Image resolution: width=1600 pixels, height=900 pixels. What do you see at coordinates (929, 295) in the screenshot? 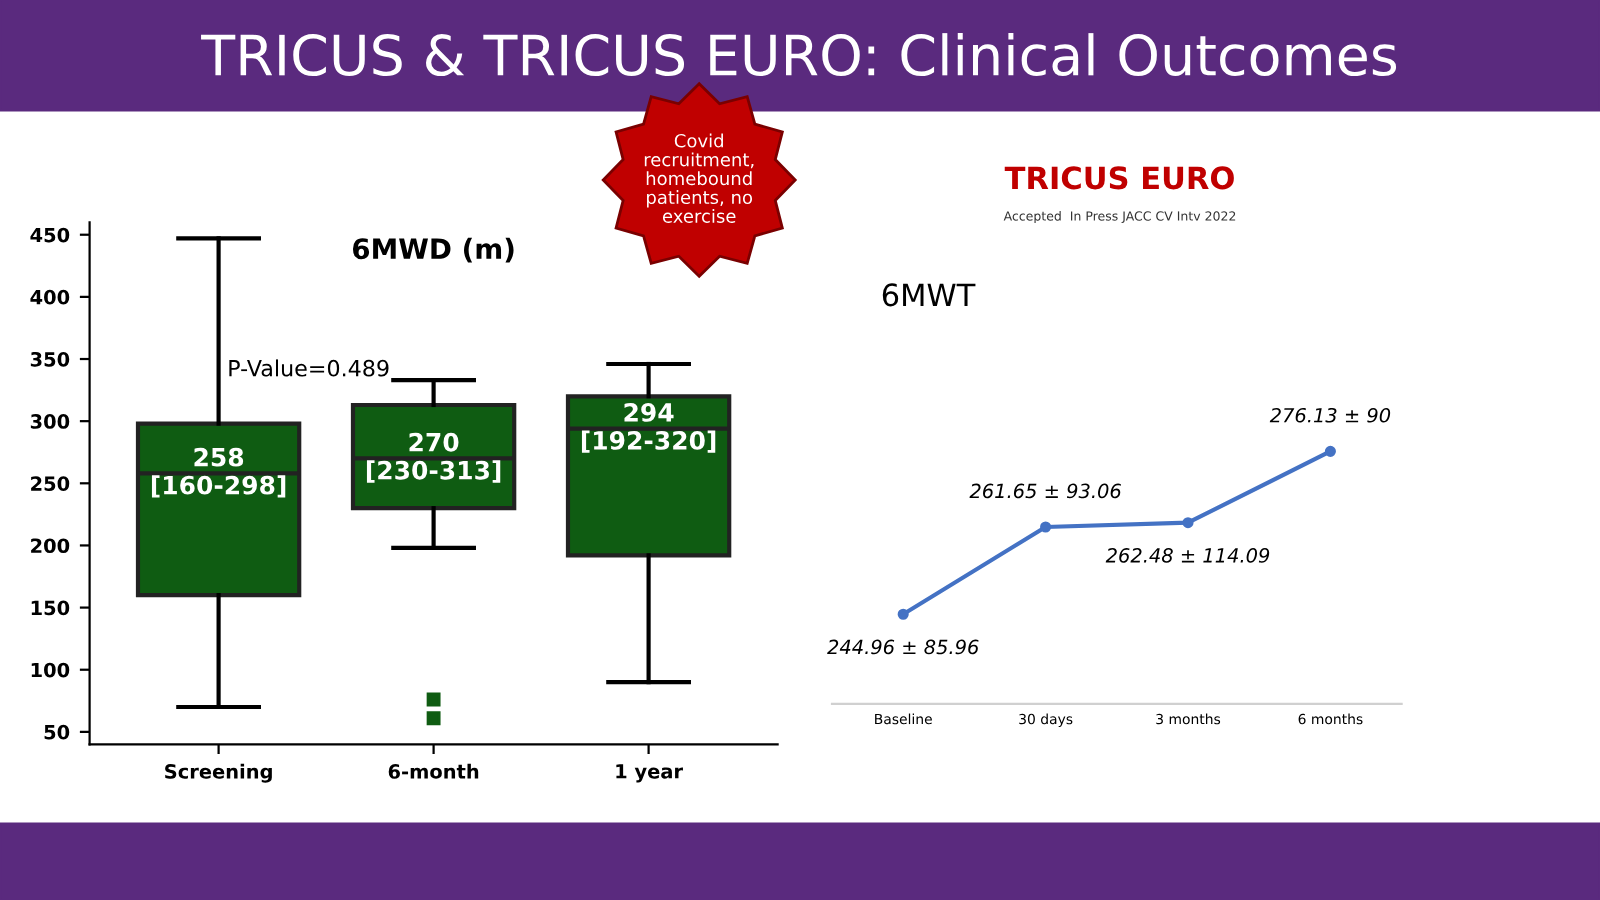
I see `text: 6MWT` at bounding box center [929, 295].